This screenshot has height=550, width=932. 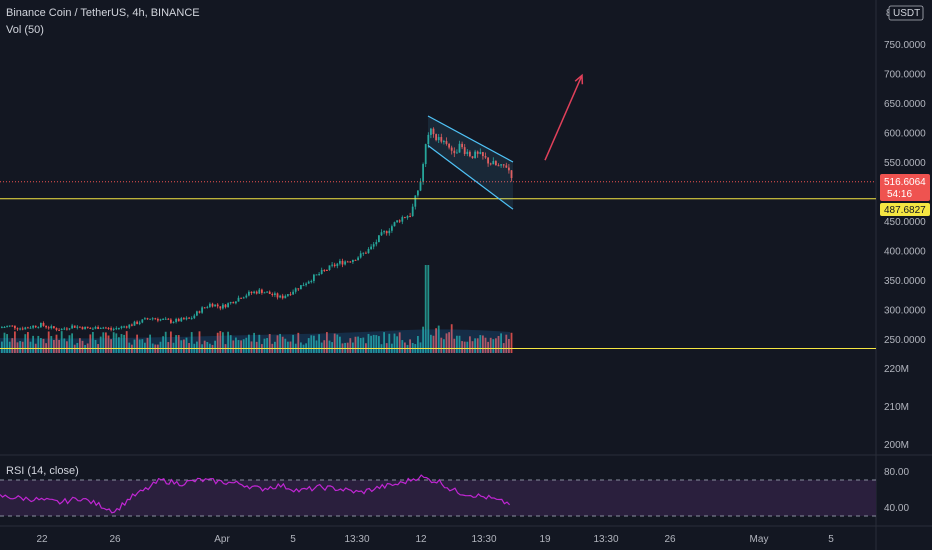 I want to click on channel-lower-line, so click(x=470, y=177).